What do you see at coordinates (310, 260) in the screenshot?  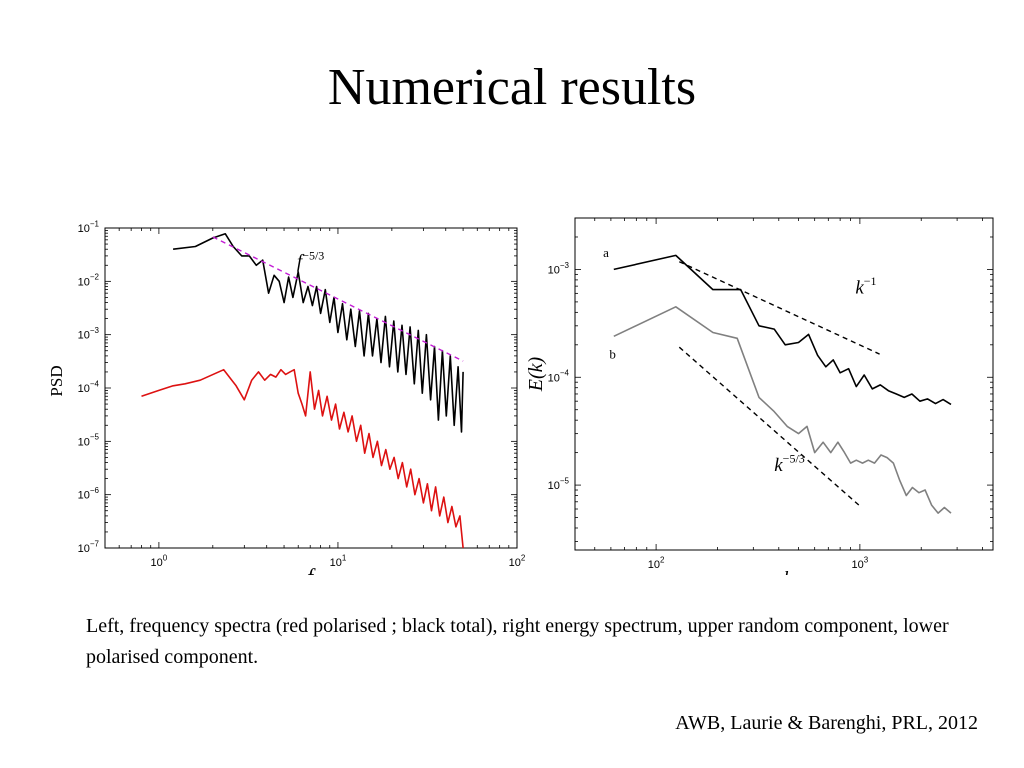 I see `slope-annotation: f−5/3` at bounding box center [310, 260].